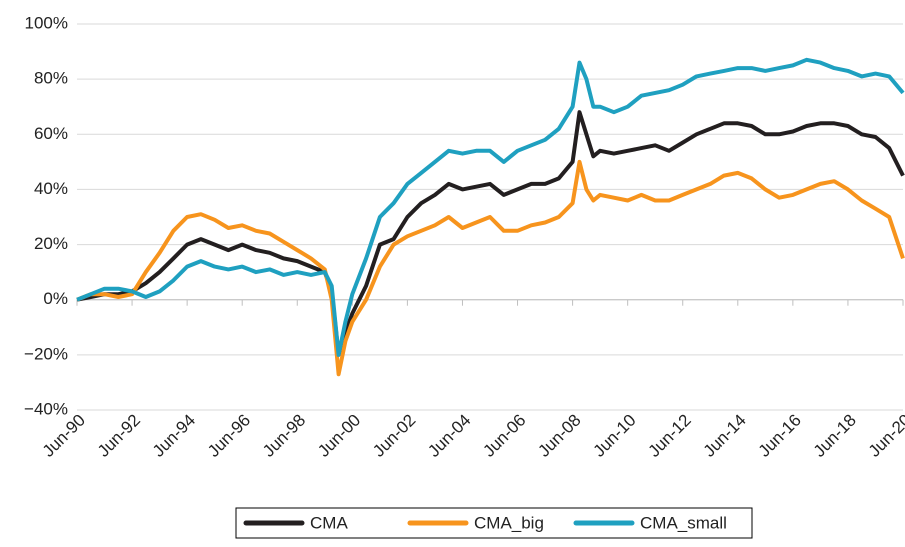 The image size is (905, 547). What do you see at coordinates (339, 436) in the screenshot?
I see `x-tick-label: Jun-00` at bounding box center [339, 436].